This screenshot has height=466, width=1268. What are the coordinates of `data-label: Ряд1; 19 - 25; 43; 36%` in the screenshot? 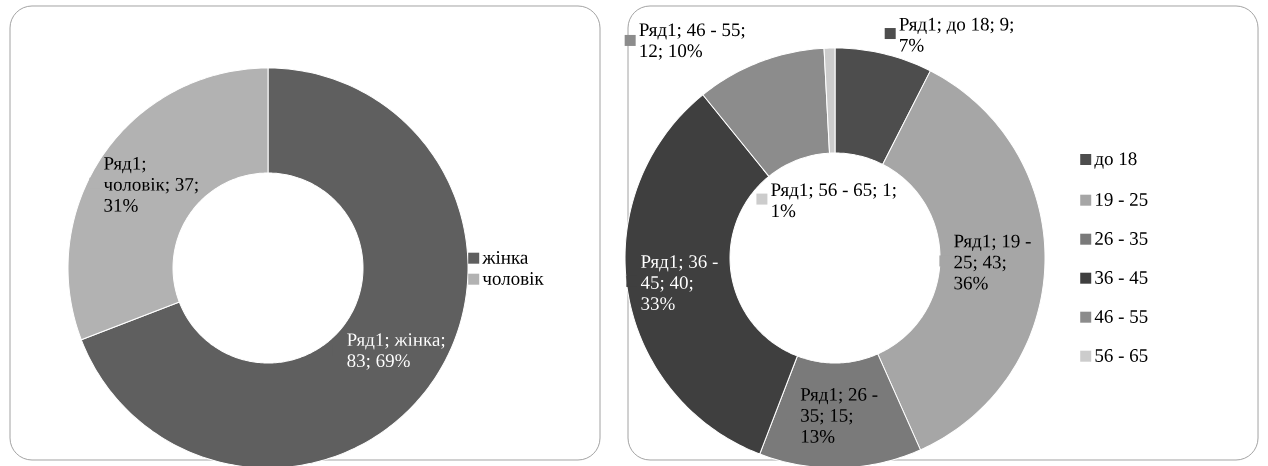 It's located at (992, 262).